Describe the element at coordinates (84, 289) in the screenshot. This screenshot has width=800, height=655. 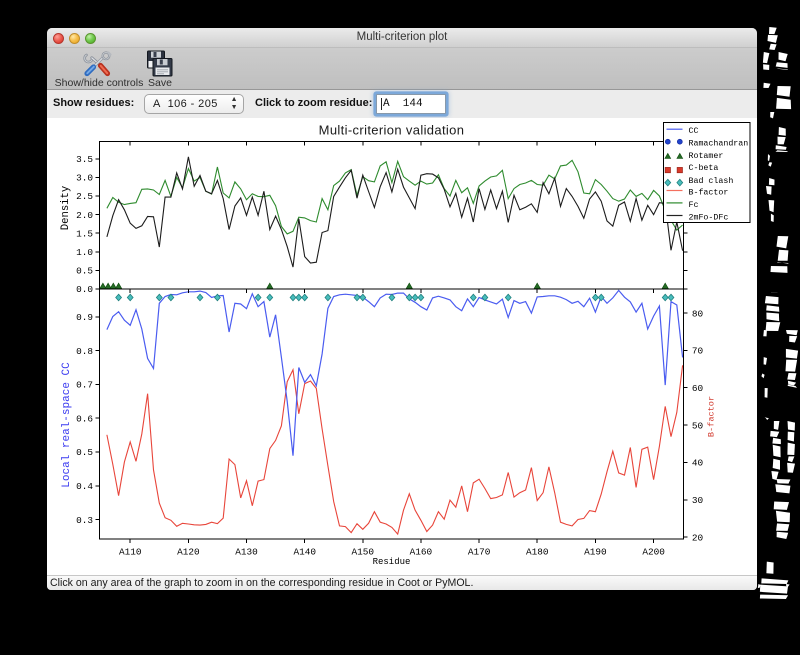
I see `svg-text: 0.0` at that location.